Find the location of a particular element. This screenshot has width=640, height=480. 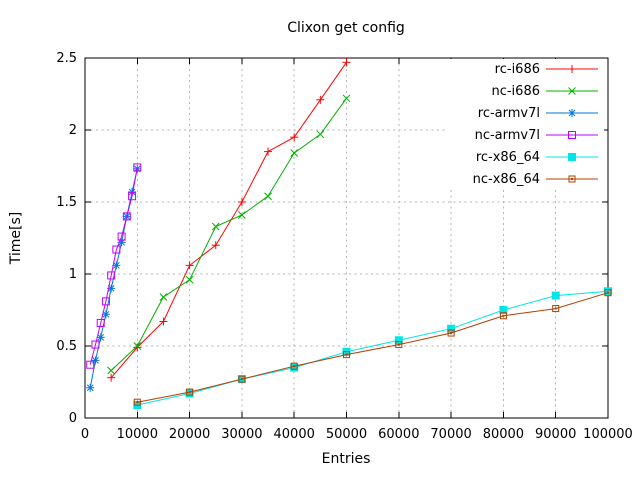

legend-entry-nc-x86_64: nc-x86_64 is located at coordinates (535, 179).